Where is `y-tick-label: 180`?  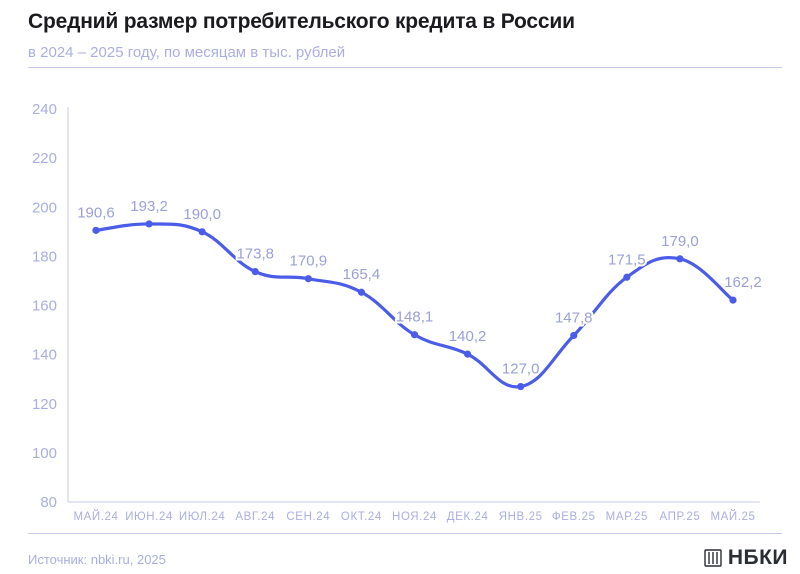
y-tick-label: 180 is located at coordinates (44, 256).